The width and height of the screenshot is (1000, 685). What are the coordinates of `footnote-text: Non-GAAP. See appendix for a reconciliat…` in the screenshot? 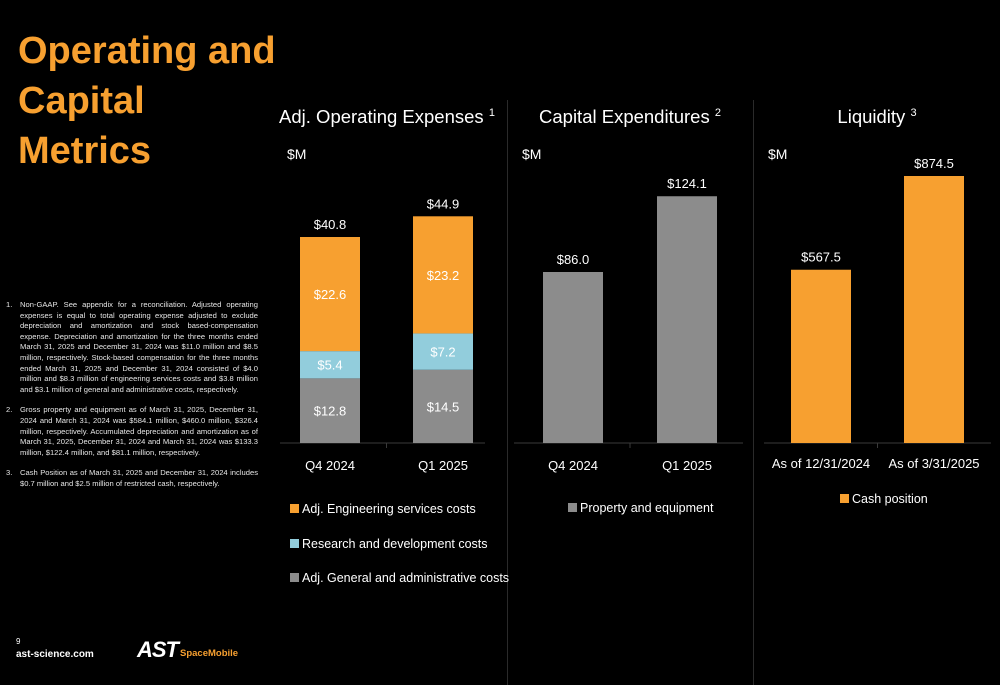 It's located at (139, 347).